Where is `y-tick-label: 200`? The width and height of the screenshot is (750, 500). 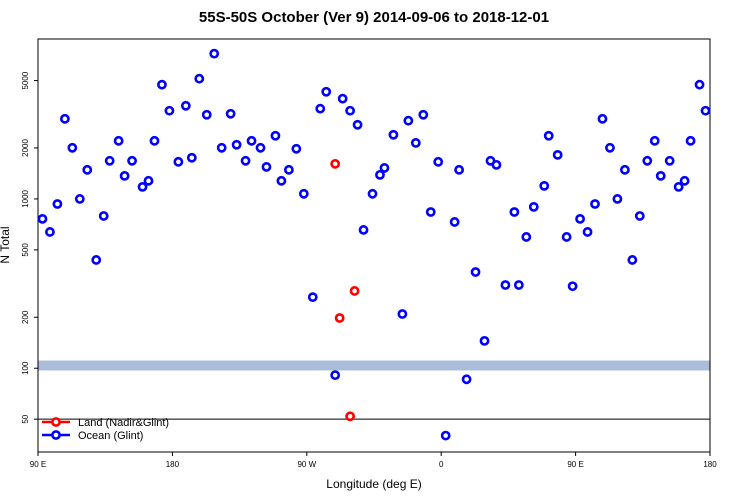 y-tick-label: 200 is located at coordinates (25, 317).